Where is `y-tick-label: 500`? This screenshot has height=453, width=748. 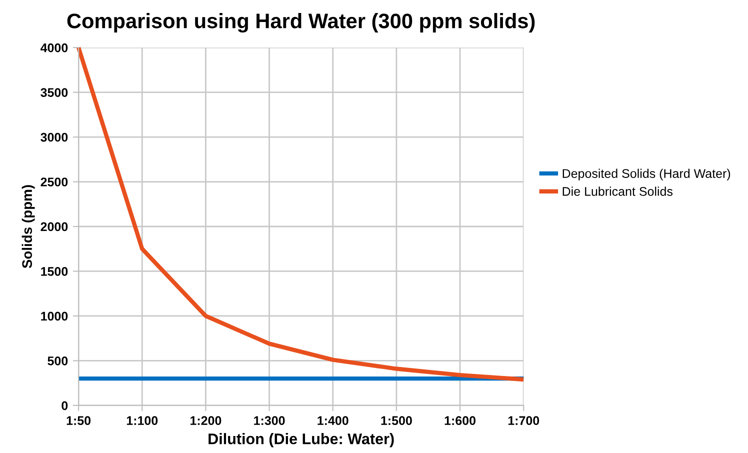 y-tick-label: 500 is located at coordinates (58, 361).